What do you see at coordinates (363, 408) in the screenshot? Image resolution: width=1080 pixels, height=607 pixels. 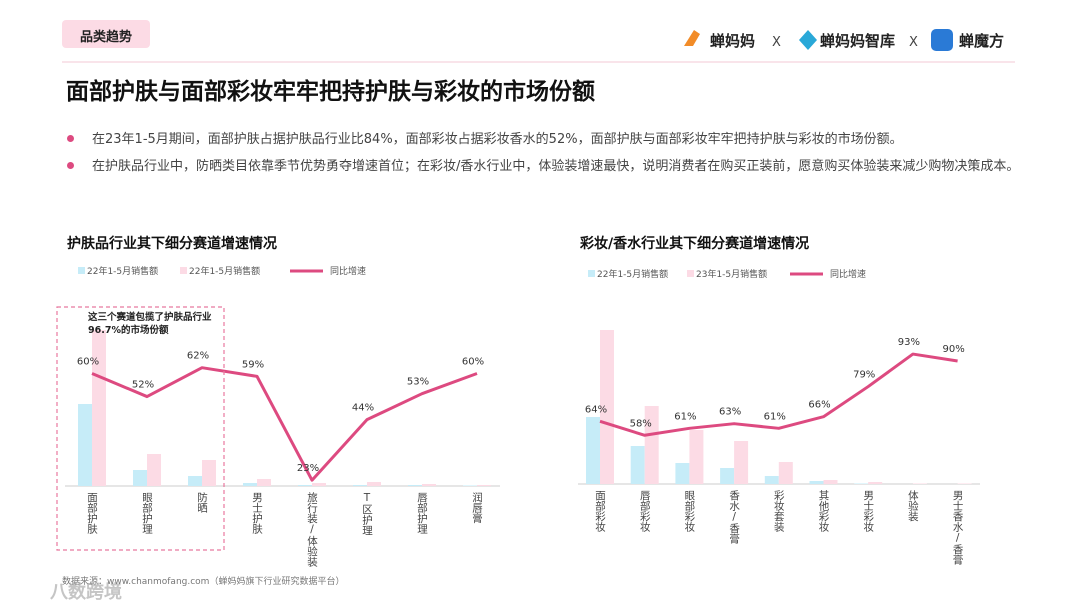 I see `data-label: 44%` at bounding box center [363, 408].